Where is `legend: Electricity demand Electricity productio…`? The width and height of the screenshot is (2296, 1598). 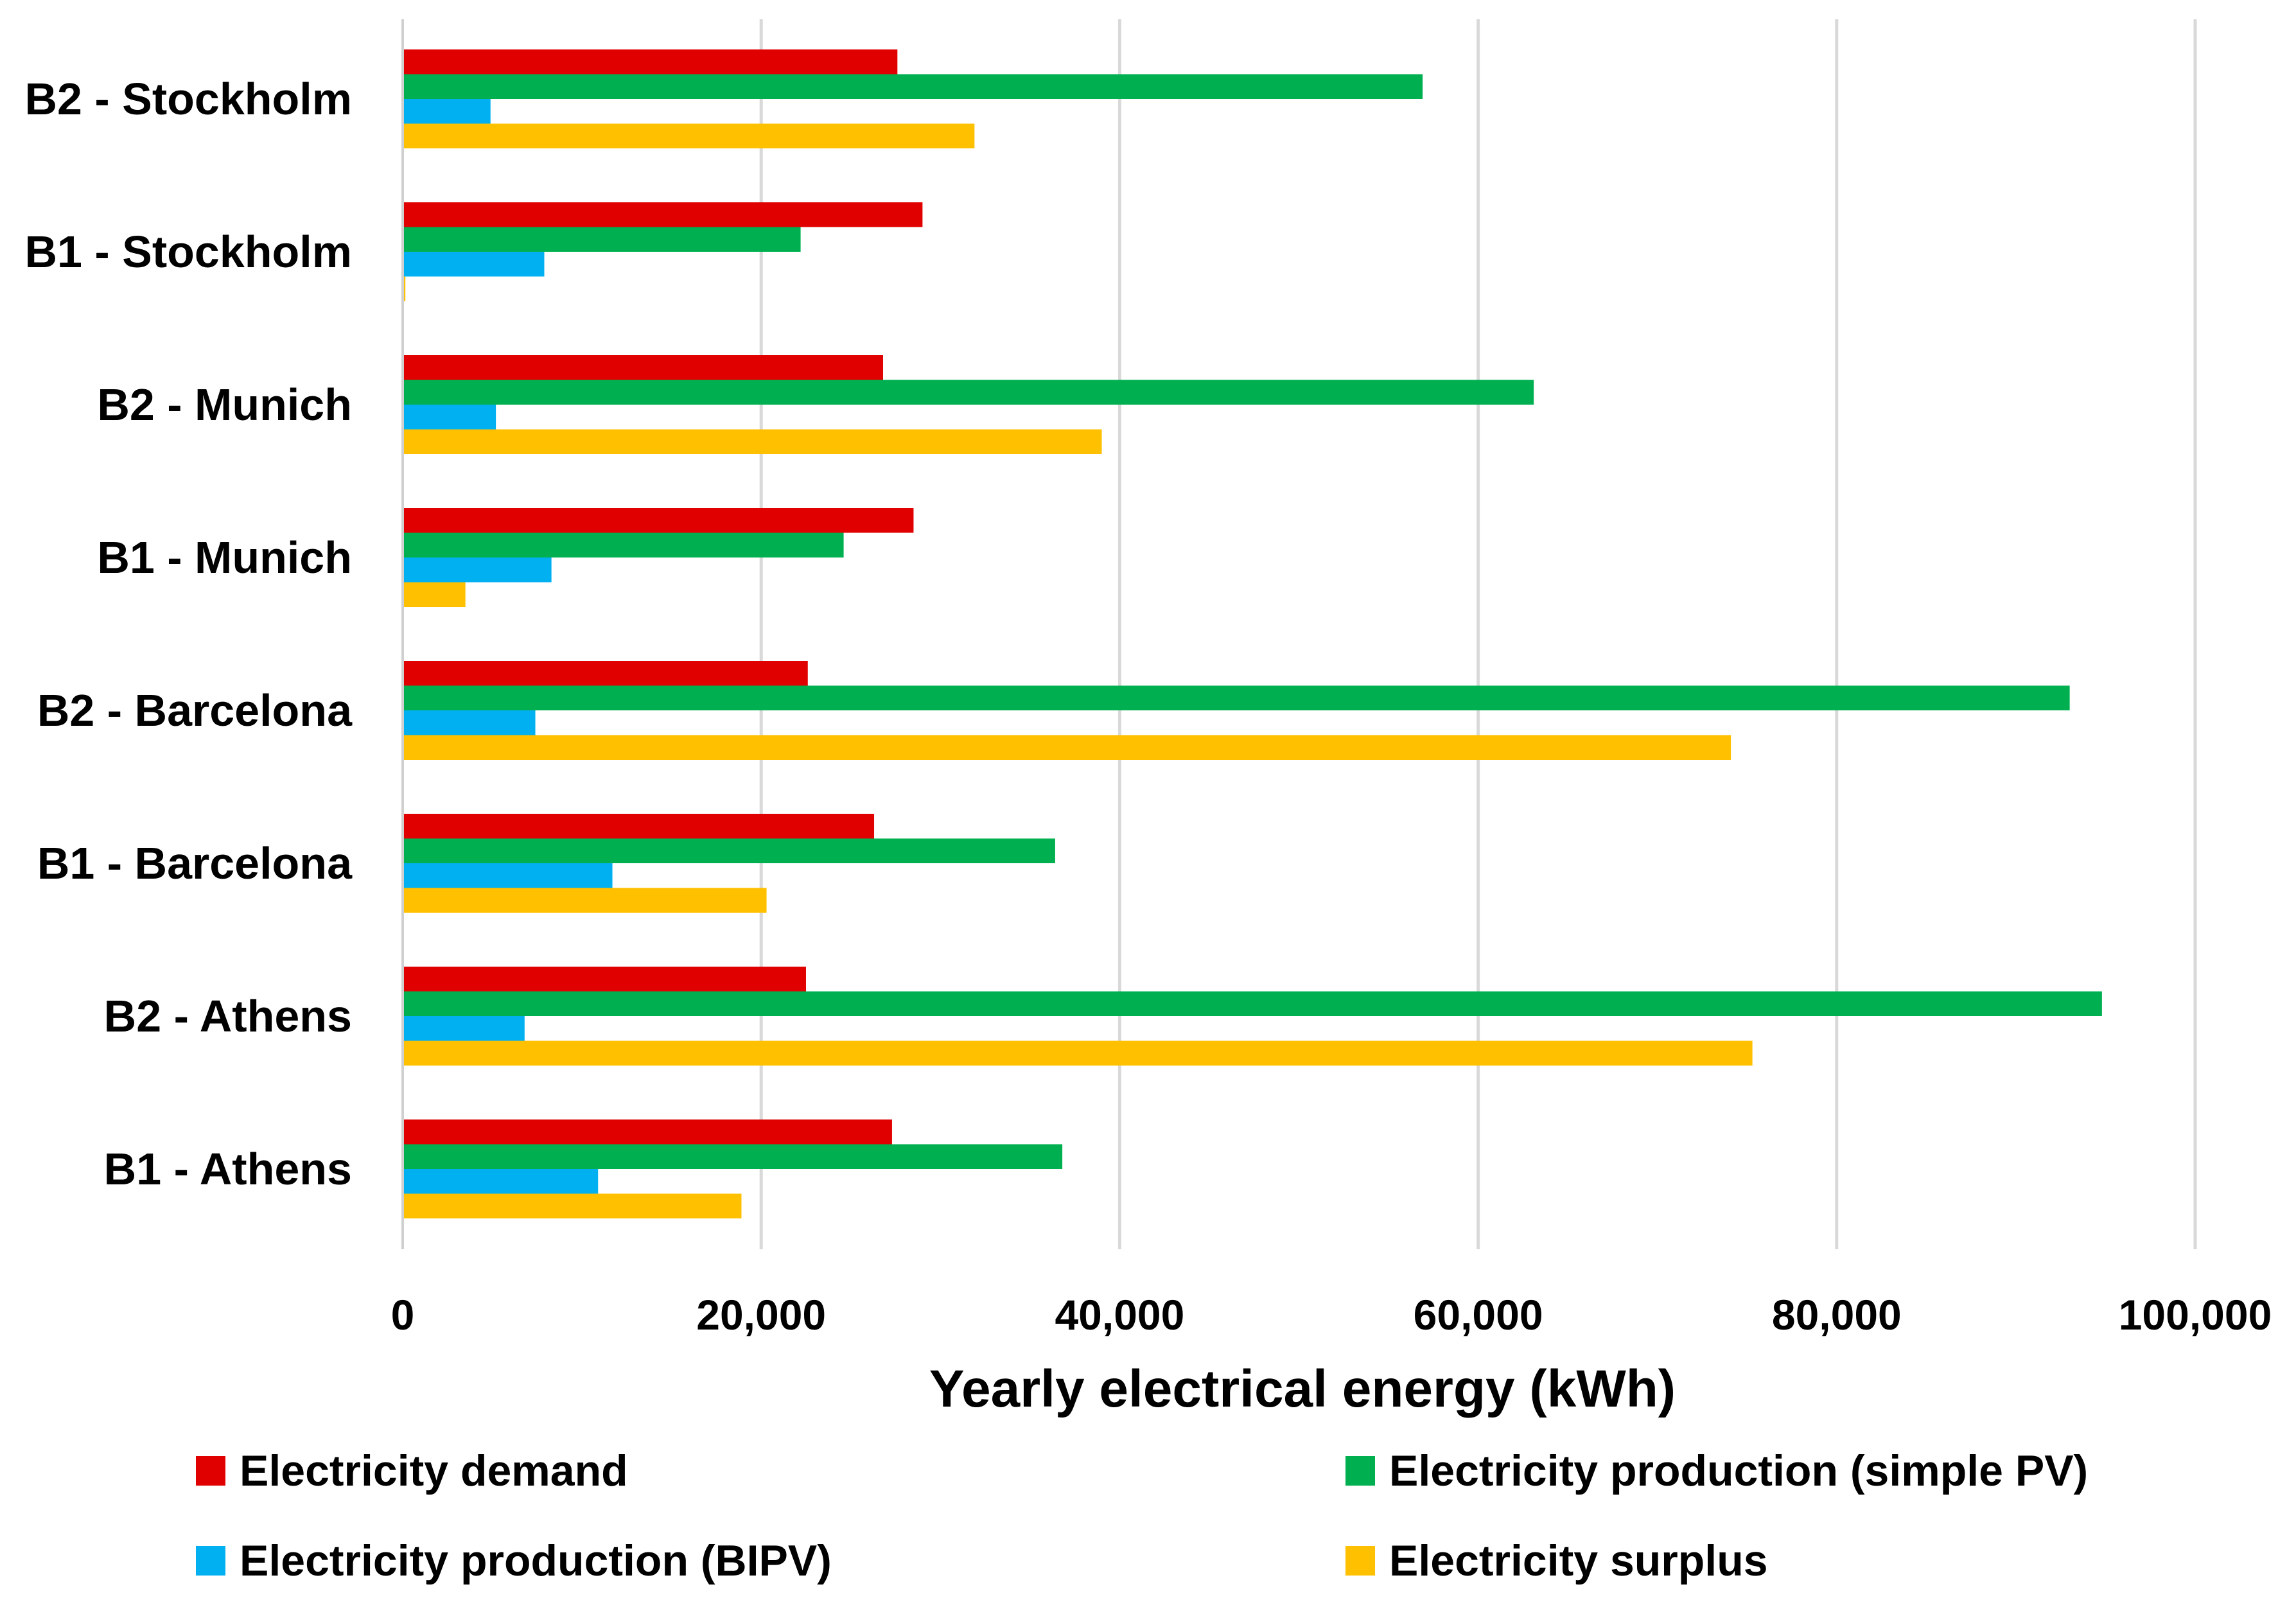
legend: Electricity demand Electricity productio… is located at coordinates (1148, 1518).